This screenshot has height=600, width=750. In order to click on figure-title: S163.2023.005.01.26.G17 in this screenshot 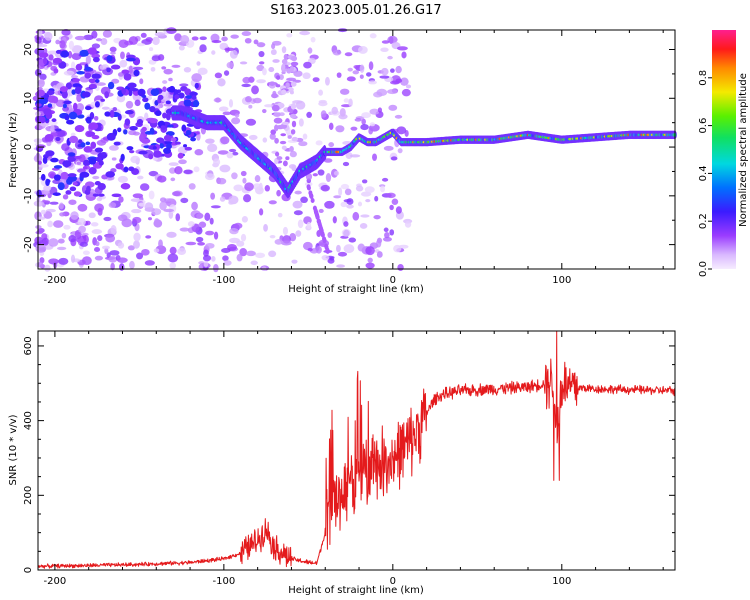, I will do `click(355, 10)`.